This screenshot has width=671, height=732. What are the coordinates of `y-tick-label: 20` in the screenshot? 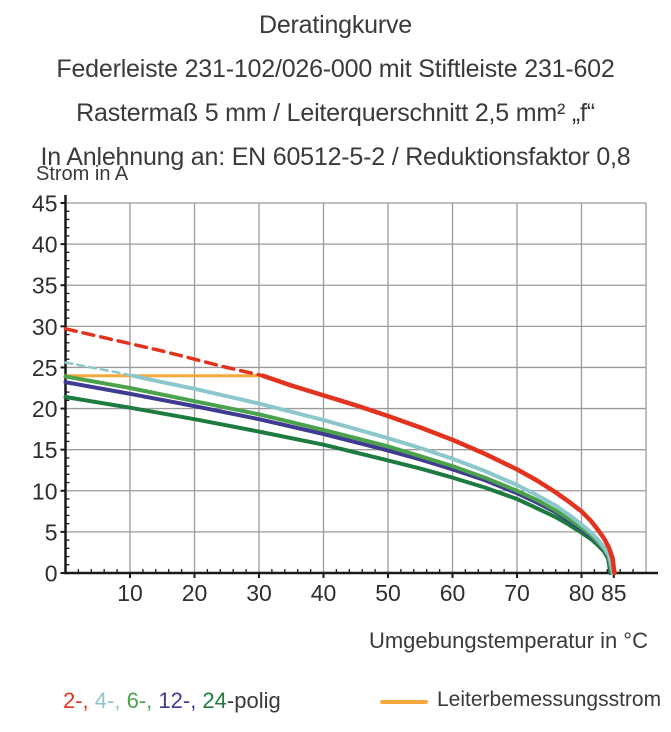 It's located at (45, 409).